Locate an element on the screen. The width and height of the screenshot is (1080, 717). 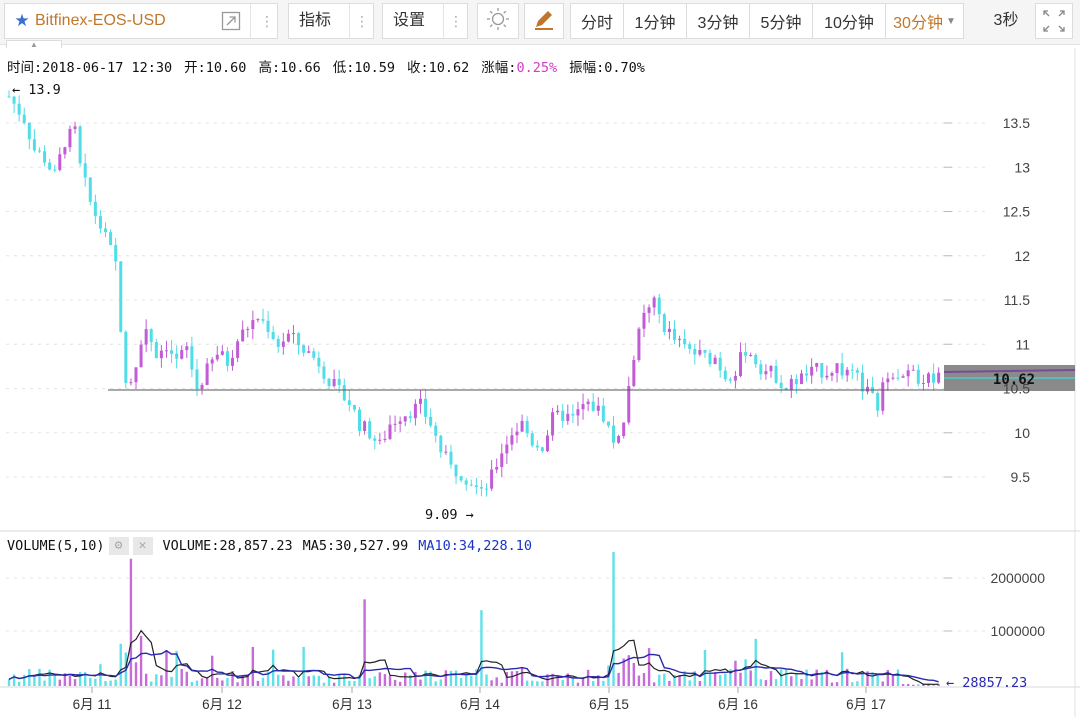
period-tab-2: 3分钟 is located at coordinates (718, 21).